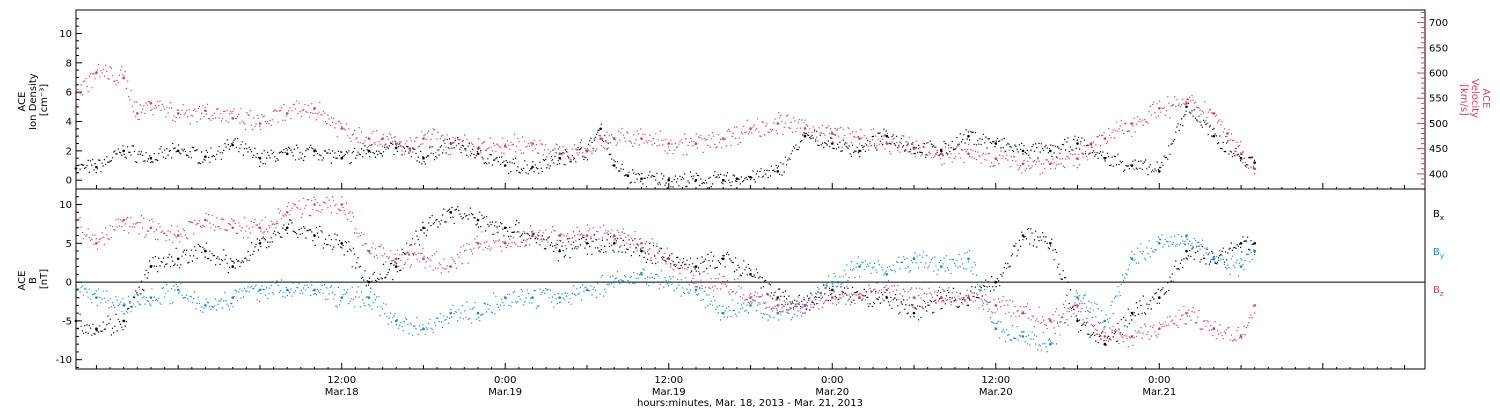  I want to click on top-y-axis-label-line-2: Ion Density, so click(33, 101).